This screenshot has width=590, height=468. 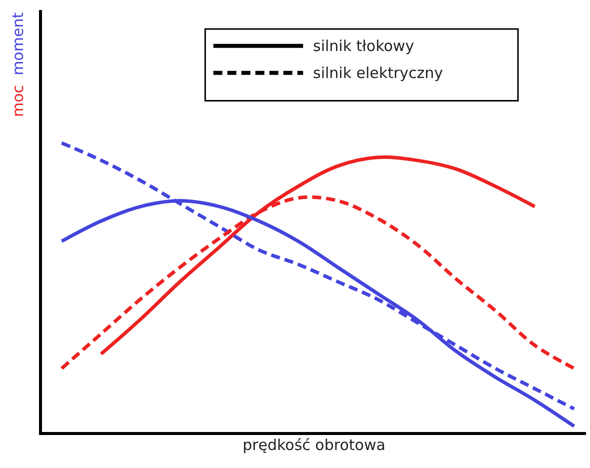 I want to click on x-axis-title: prędkość obrotowa, so click(x=314, y=445).